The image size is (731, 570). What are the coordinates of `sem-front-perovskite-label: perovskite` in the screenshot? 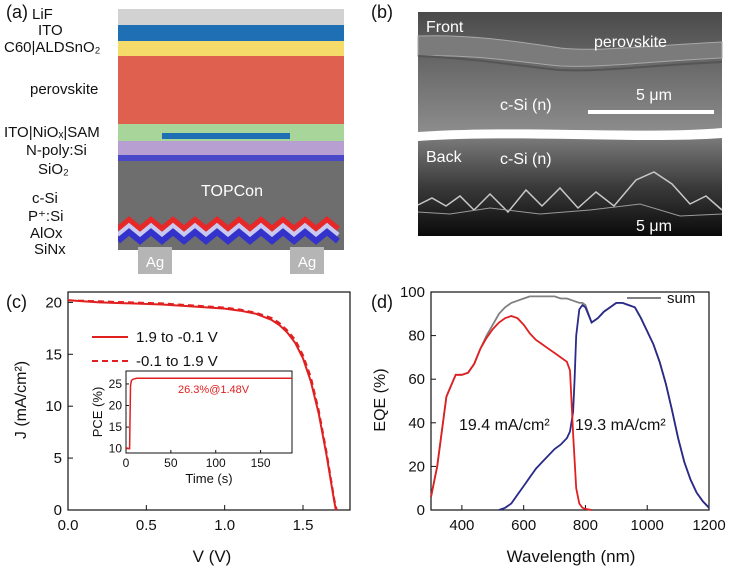 It's located at (630, 42).